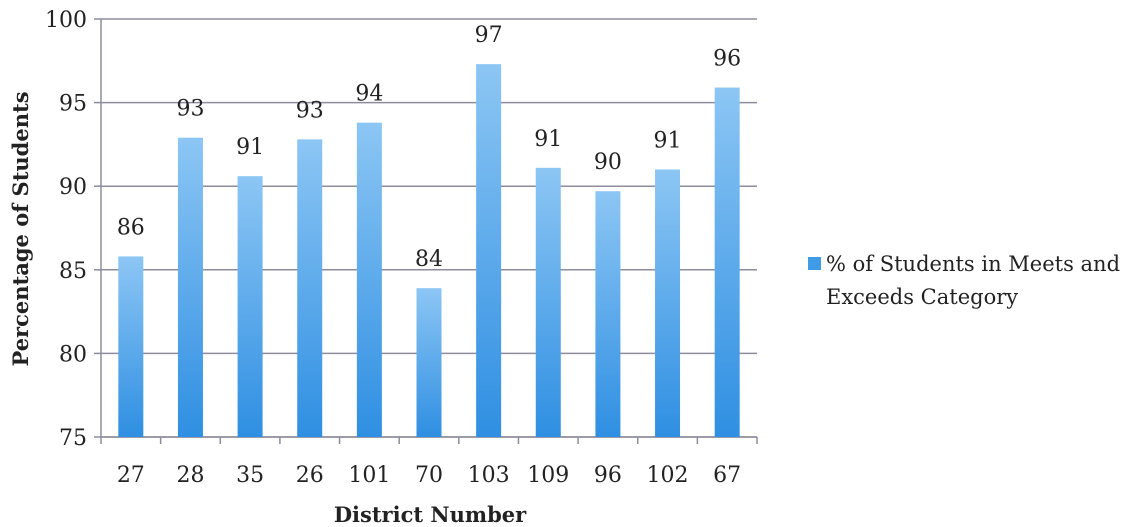 Image resolution: width=1140 pixels, height=527 pixels. Describe the element at coordinates (668, 140) in the screenshot. I see `data-label-102: 91` at that location.